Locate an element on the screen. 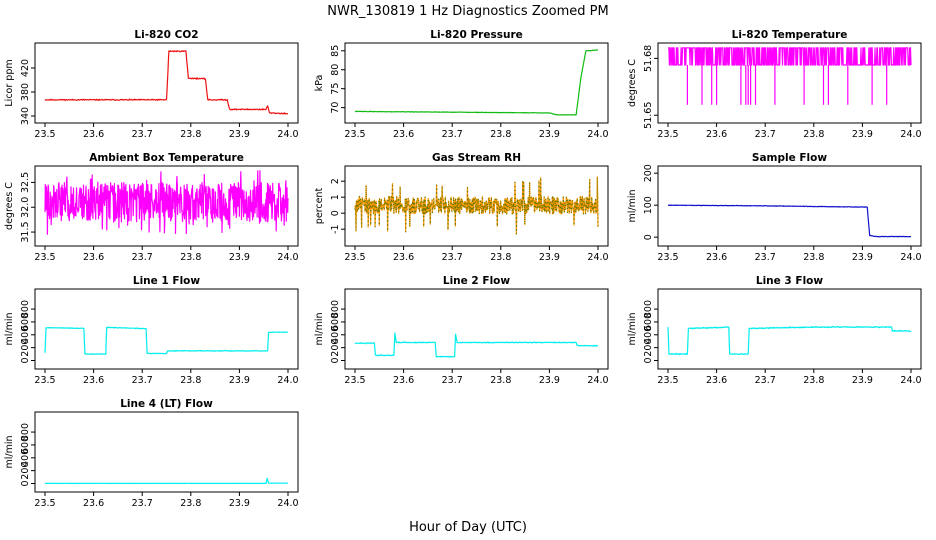 The image size is (936, 540). y-tick-label: 100 is located at coordinates (648, 205).